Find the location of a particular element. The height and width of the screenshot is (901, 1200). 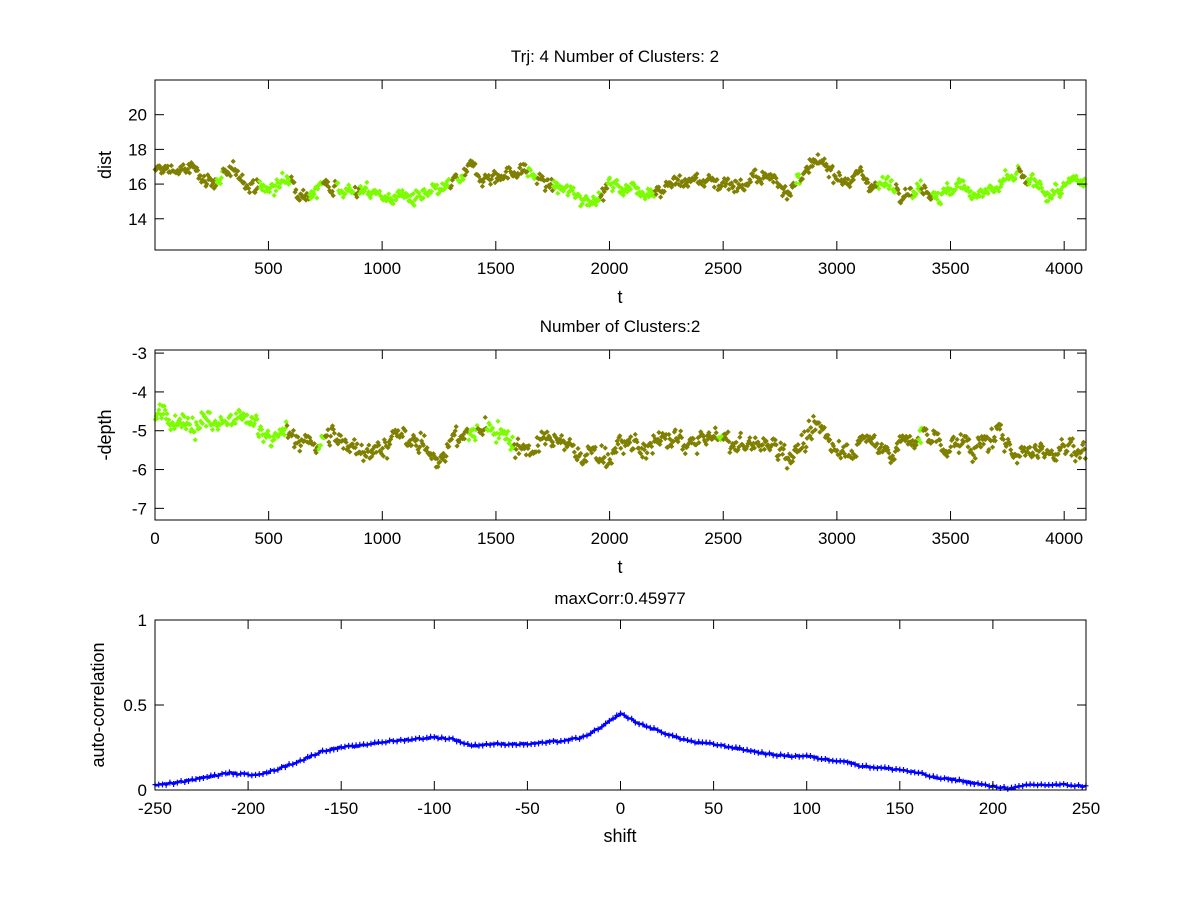

x-tick-label: 4000 is located at coordinates (1064, 538).